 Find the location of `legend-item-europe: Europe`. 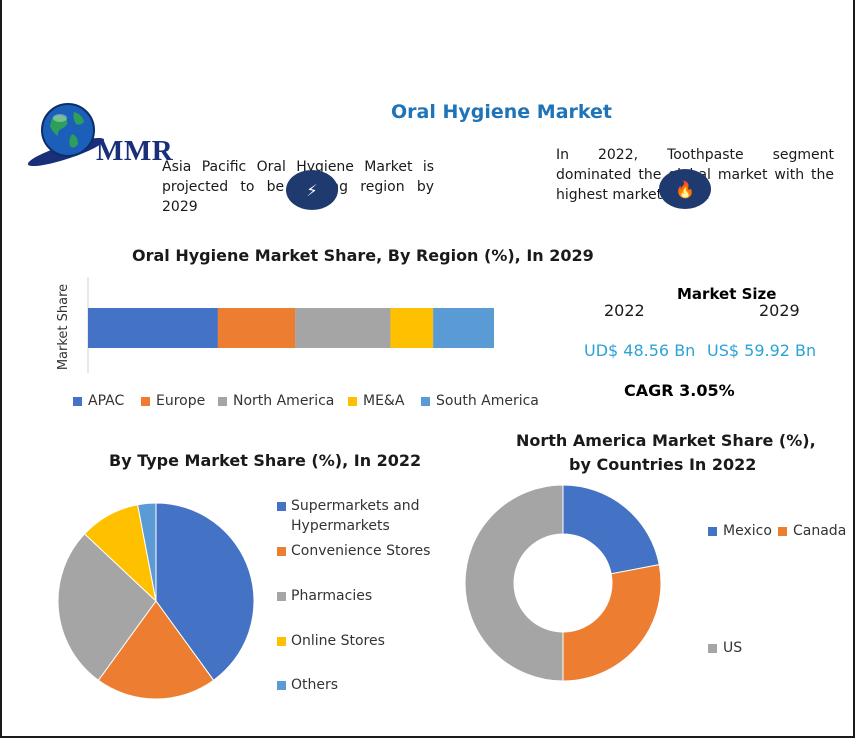

legend-item-europe: Europe is located at coordinates (173, 401).